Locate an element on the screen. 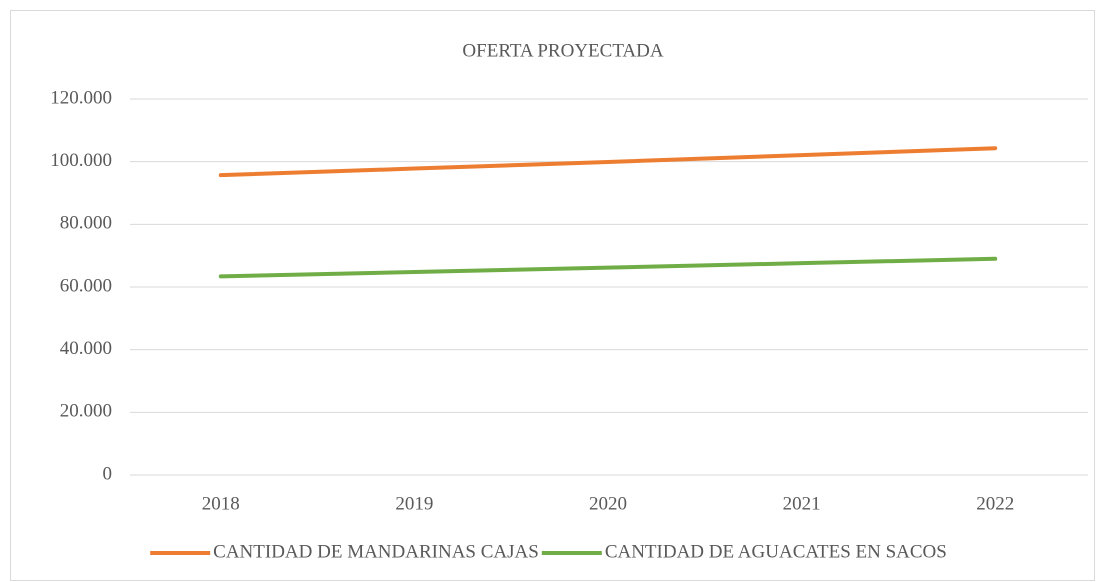  y-tick-label: 0 is located at coordinates (108, 473).